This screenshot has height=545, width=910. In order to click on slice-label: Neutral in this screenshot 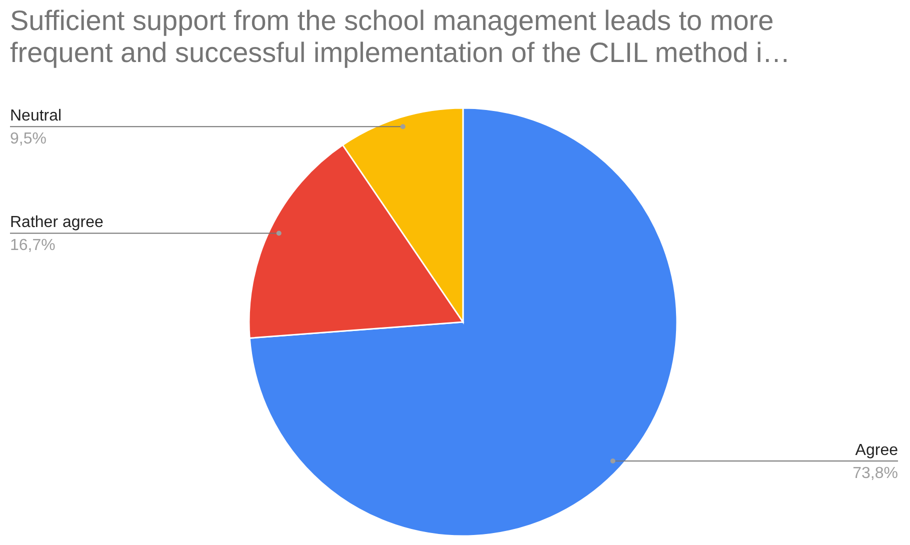, I will do `click(36, 116)`.